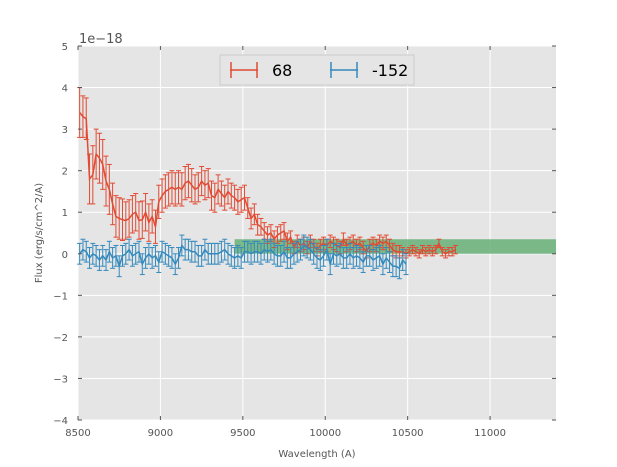 The width and height of the screenshot is (617, 467). I want to click on legend-label-1: -152, so click(390, 70).